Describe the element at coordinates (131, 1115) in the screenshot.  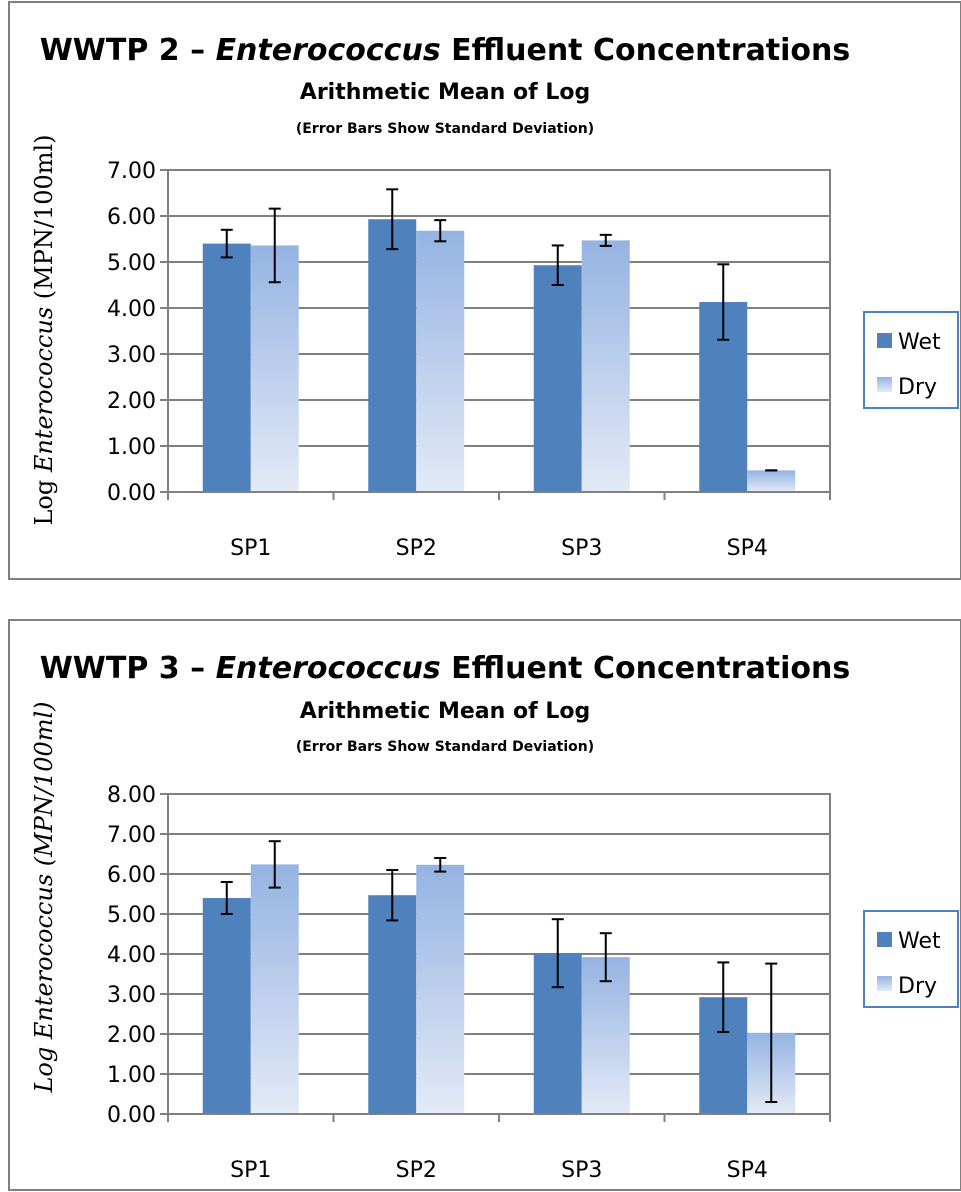
I see `chart-2-y-tick-label: 0.00` at that location.